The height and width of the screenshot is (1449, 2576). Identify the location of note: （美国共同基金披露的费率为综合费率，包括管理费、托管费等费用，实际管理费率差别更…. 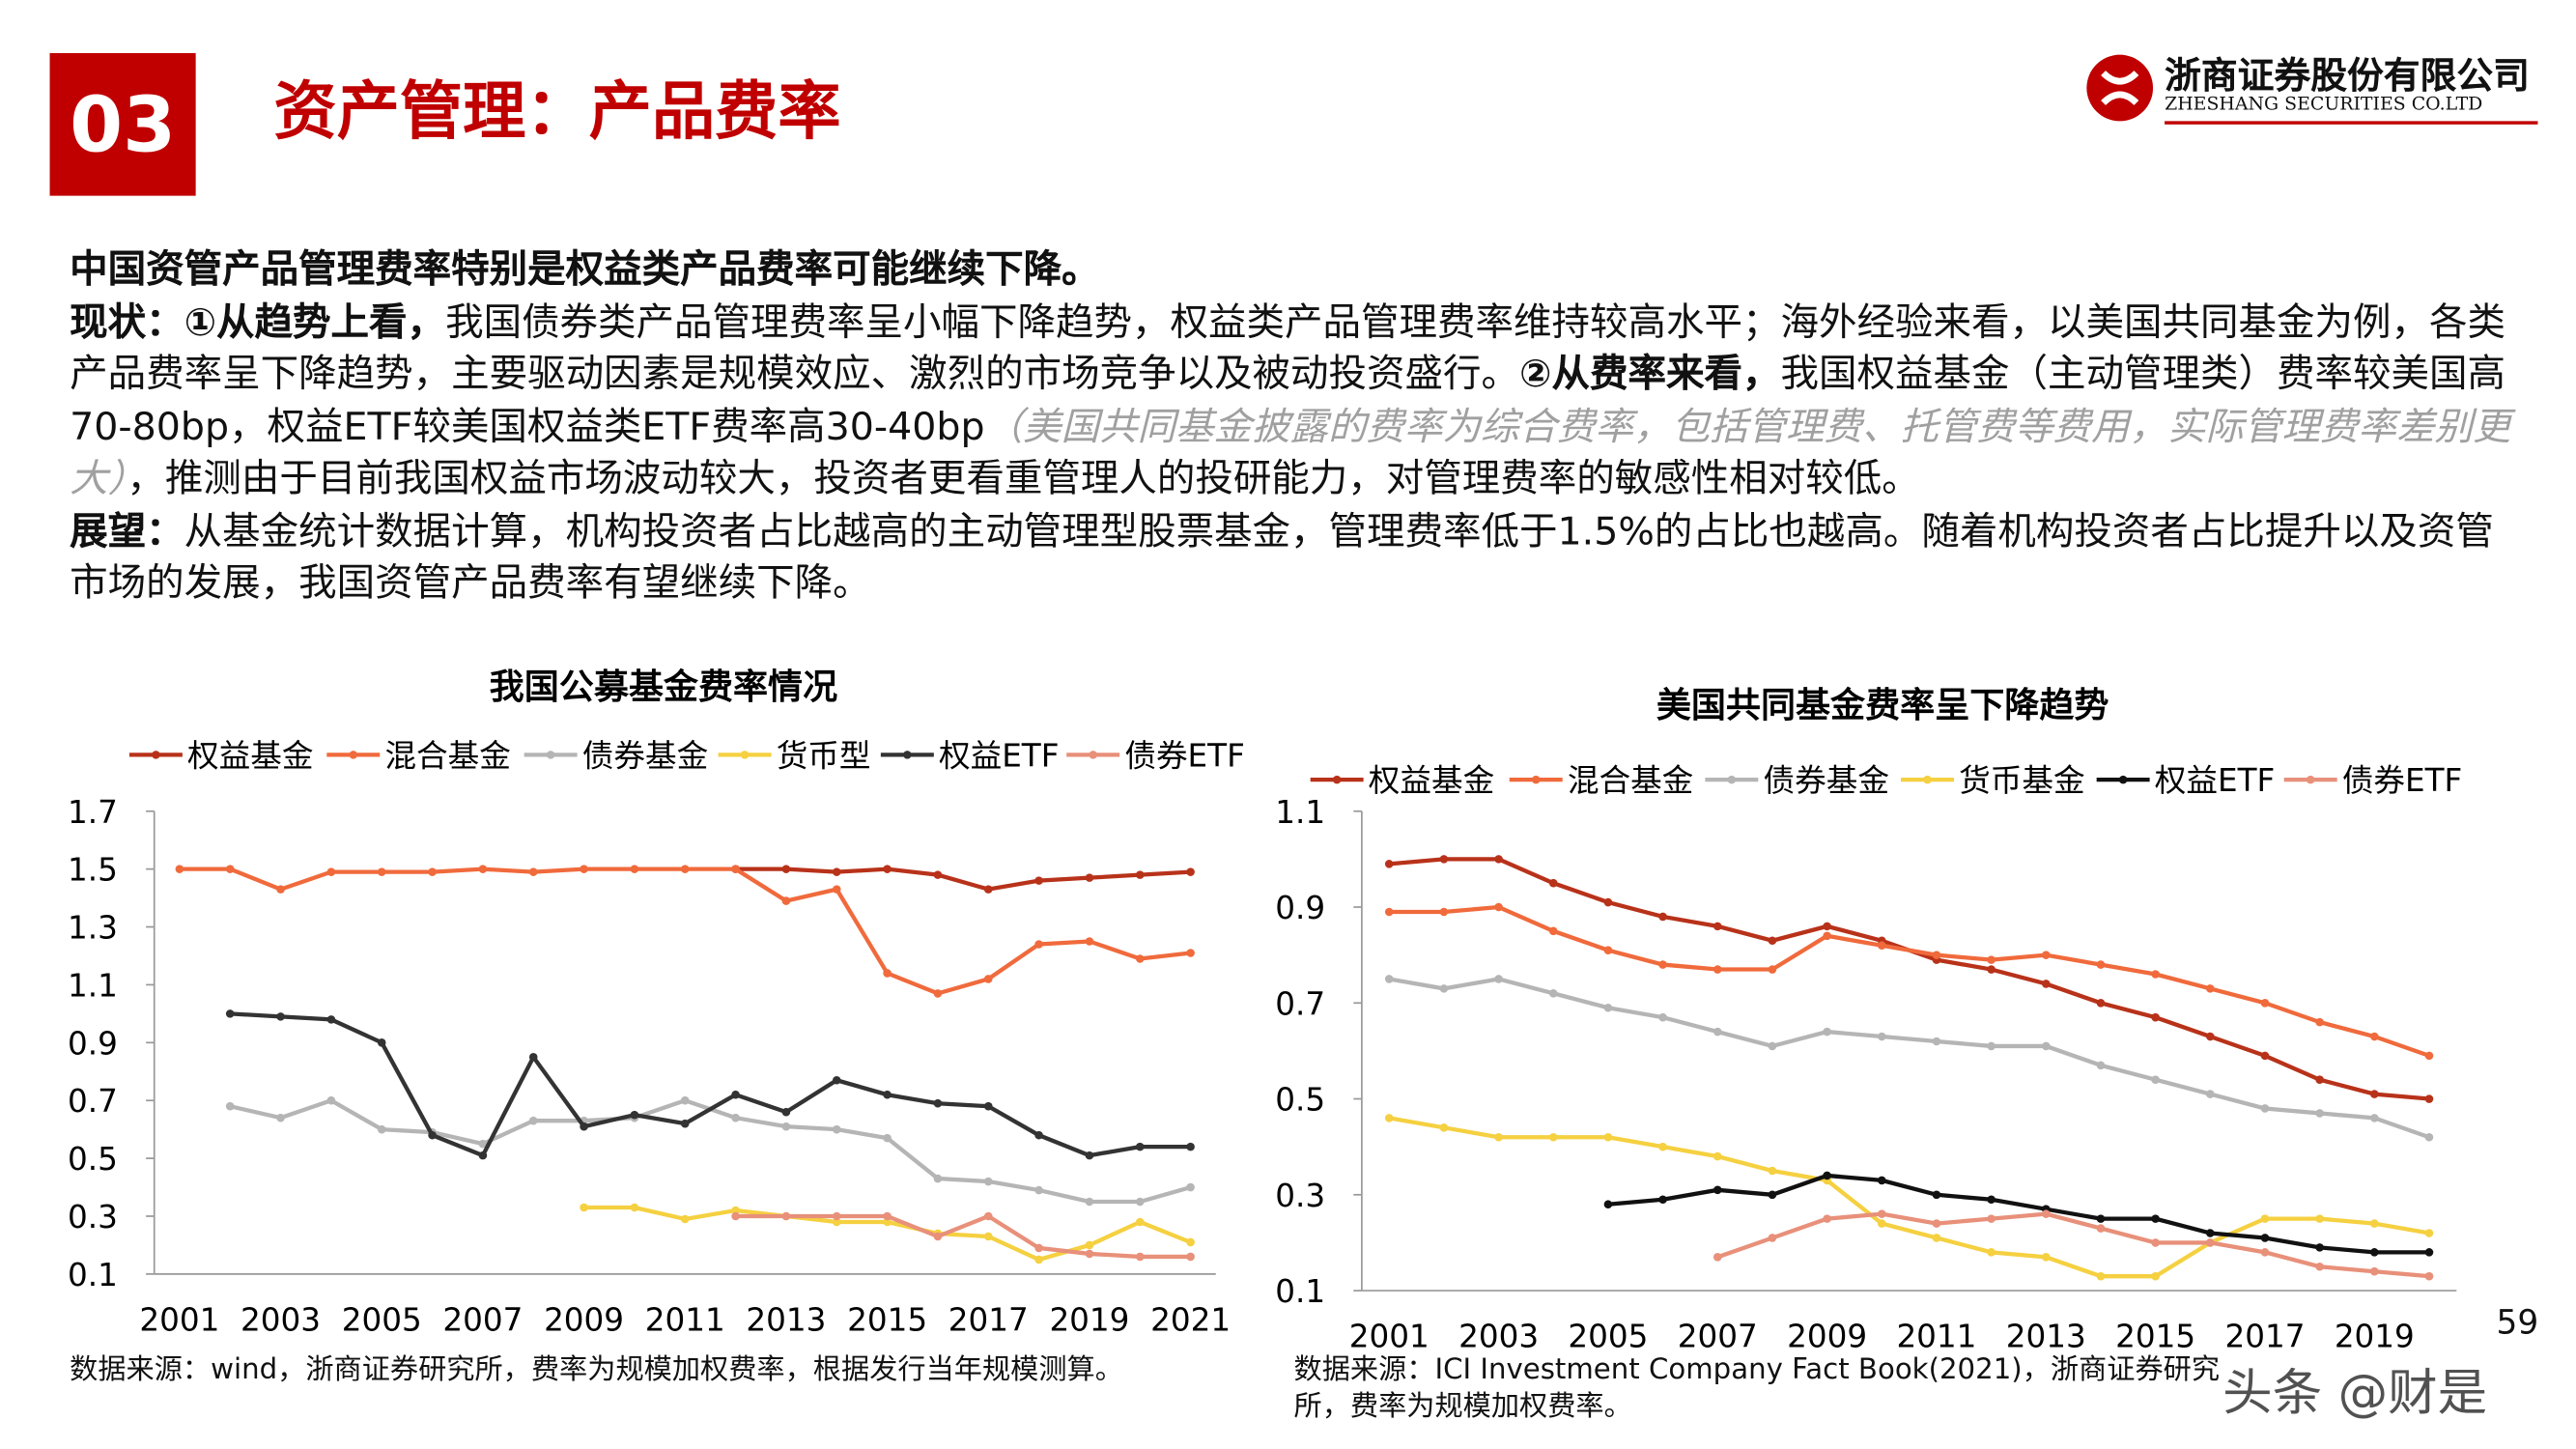
(1290, 453).